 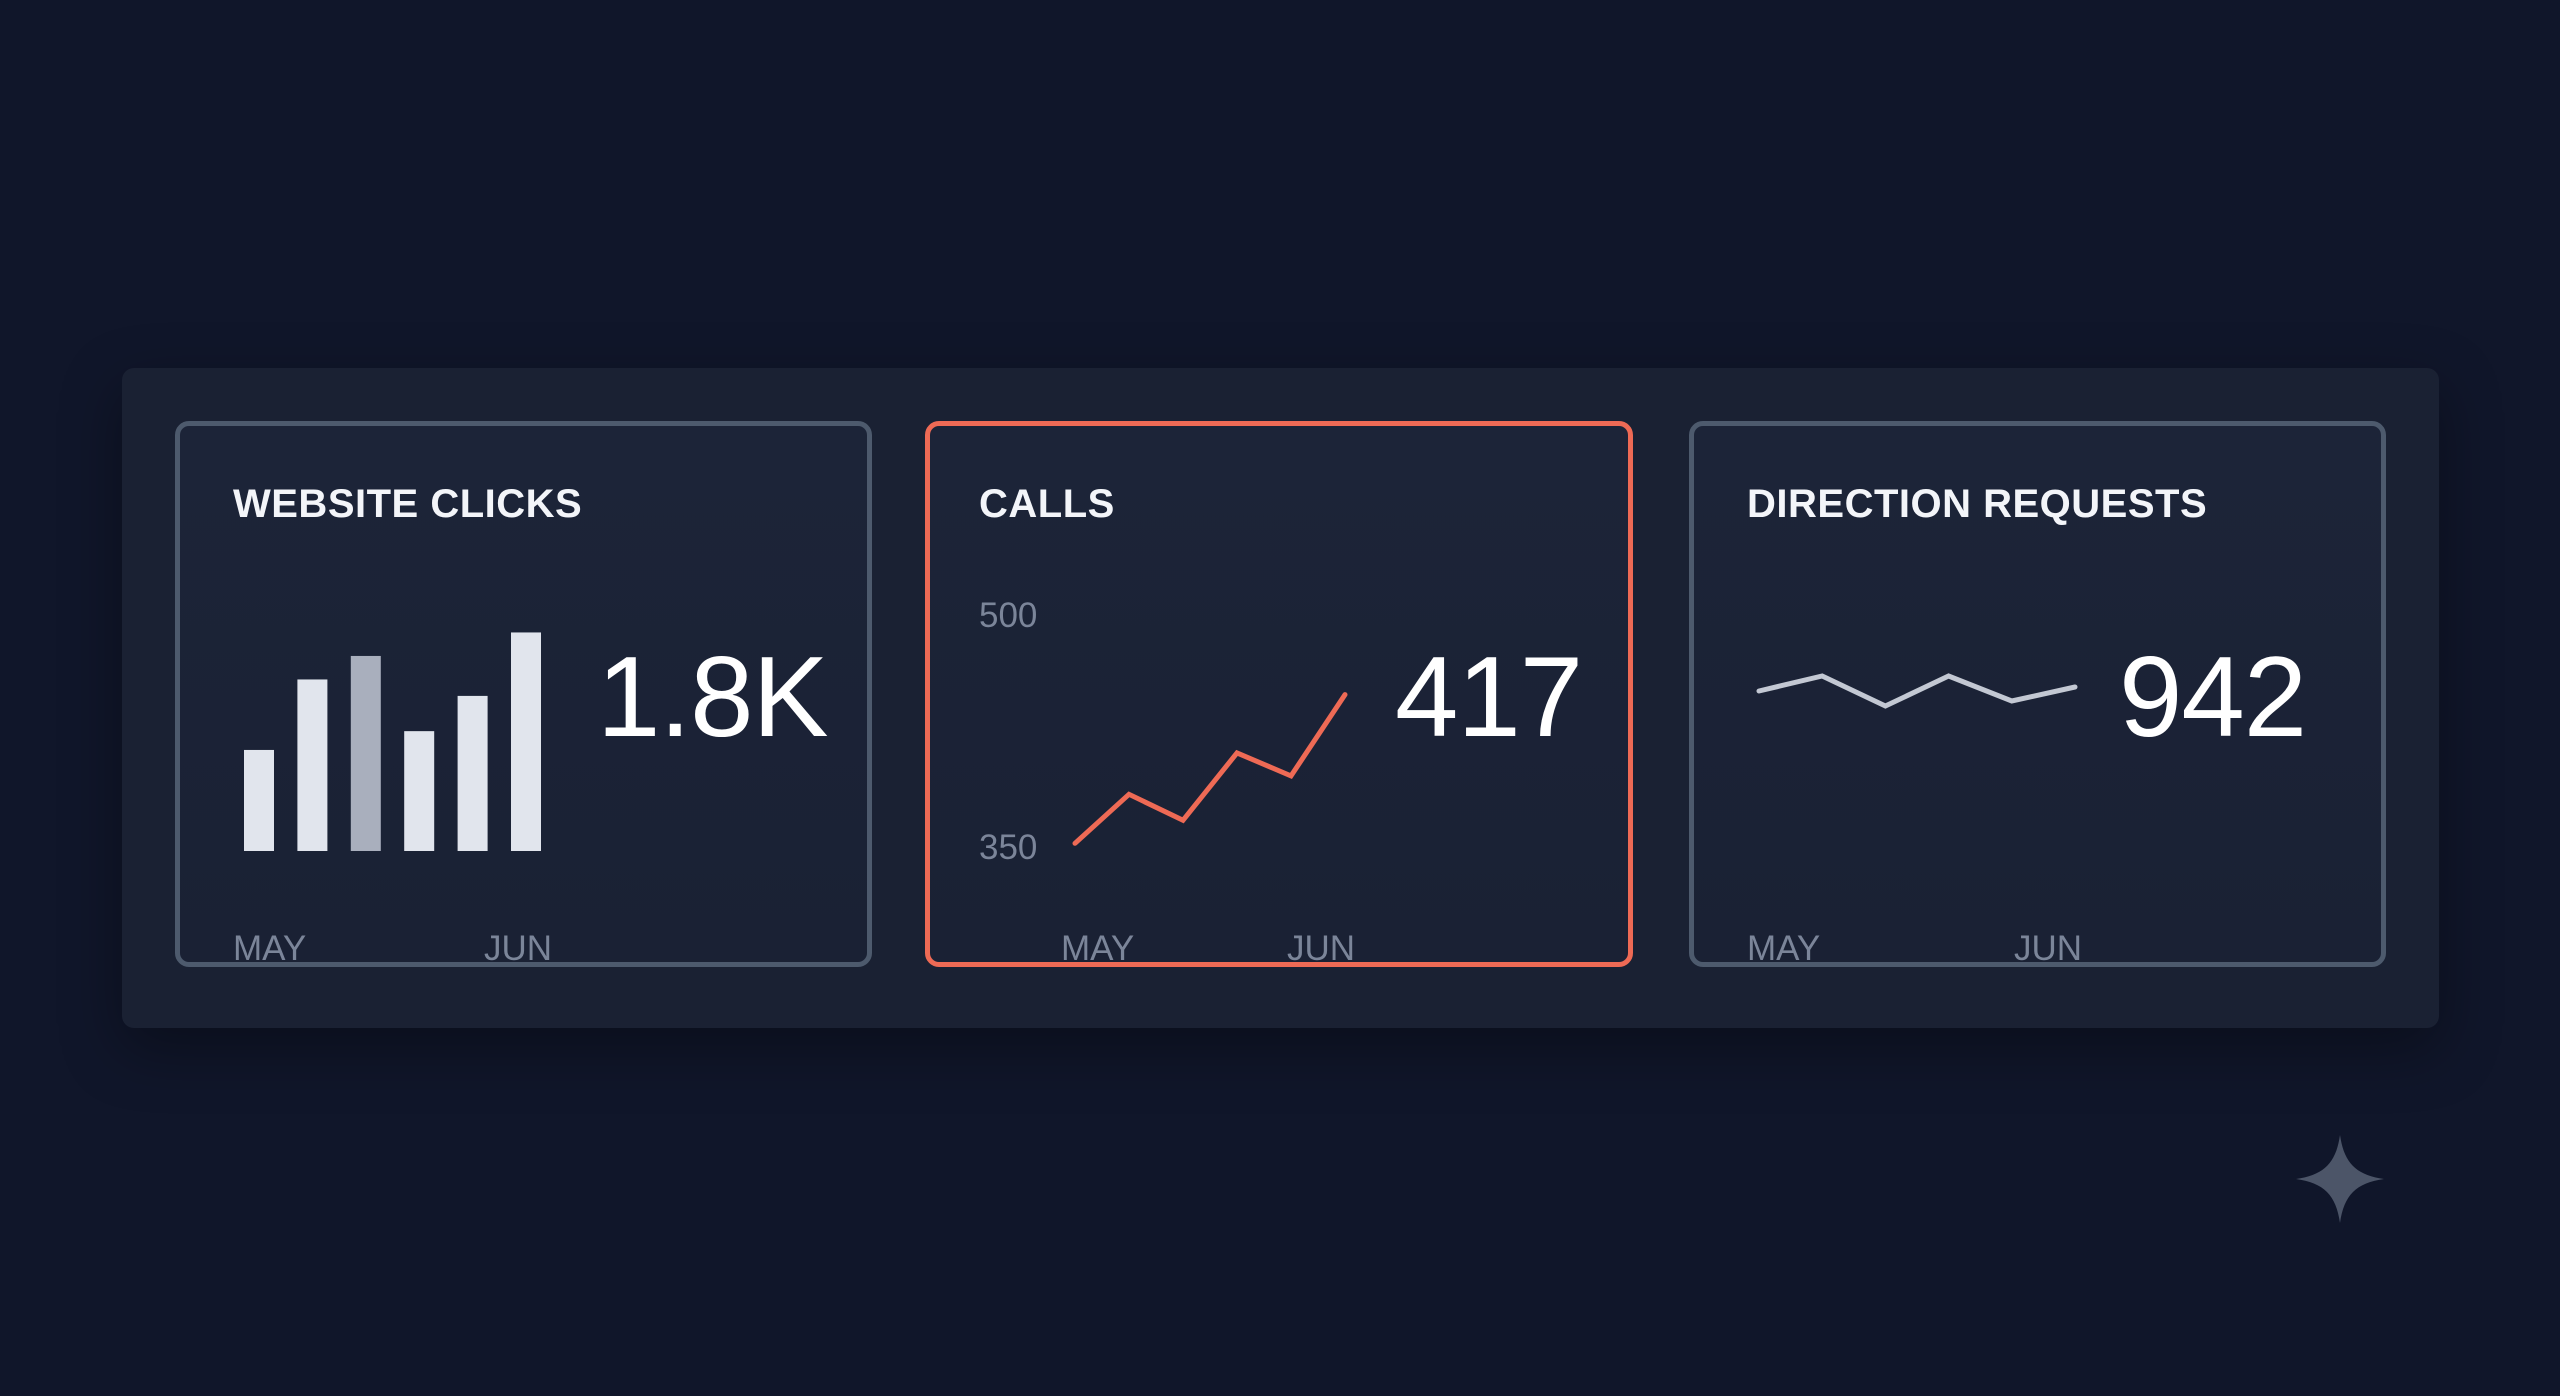 I want to click on direction-requests-line-chart, so click(x=1917, y=691).